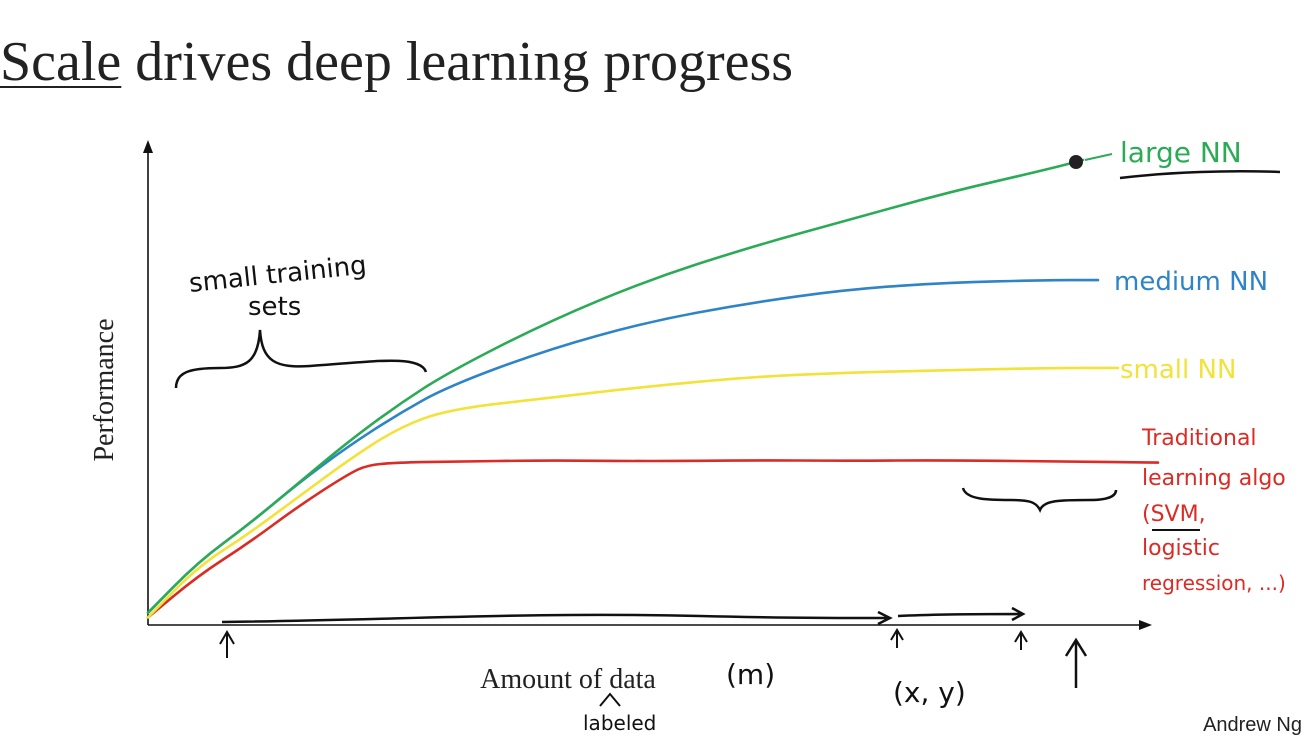 This screenshot has height=743, width=1314. I want to click on y-axis-arrowhead, so click(148, 146).